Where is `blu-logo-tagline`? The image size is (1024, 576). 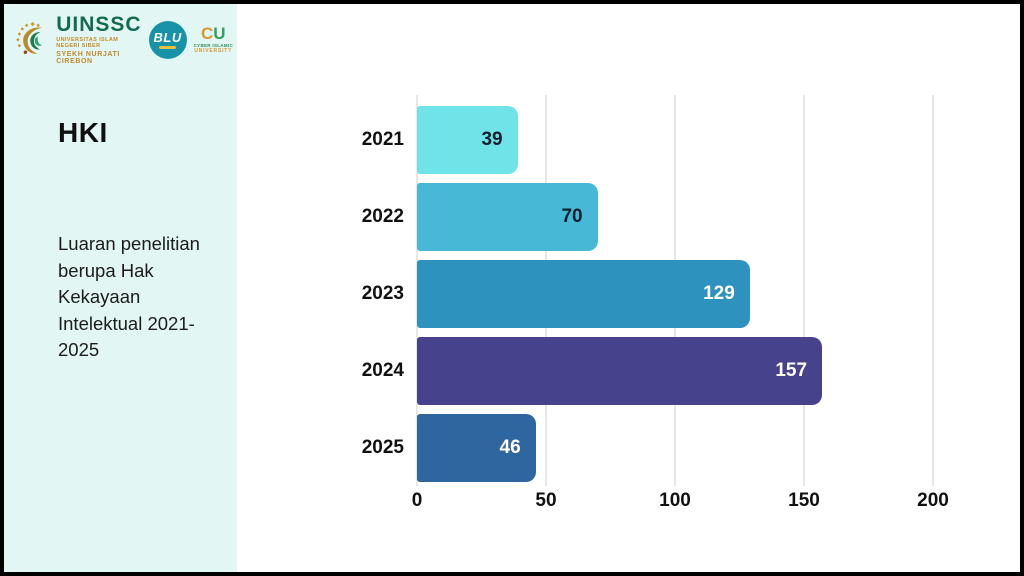 blu-logo-tagline is located at coordinates (168, 48).